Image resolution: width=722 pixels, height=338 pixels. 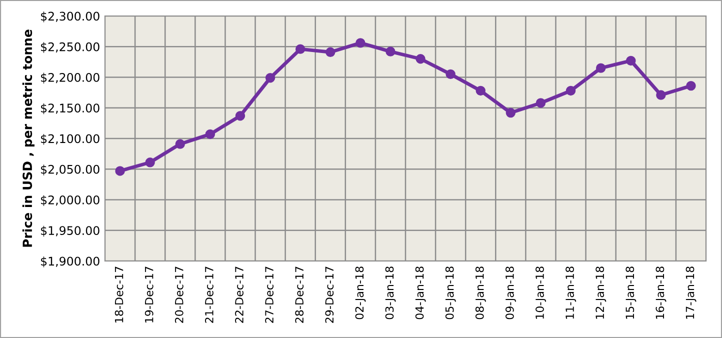 I want to click on x-tick-label: 28-Dec-17, so click(x=299, y=294).